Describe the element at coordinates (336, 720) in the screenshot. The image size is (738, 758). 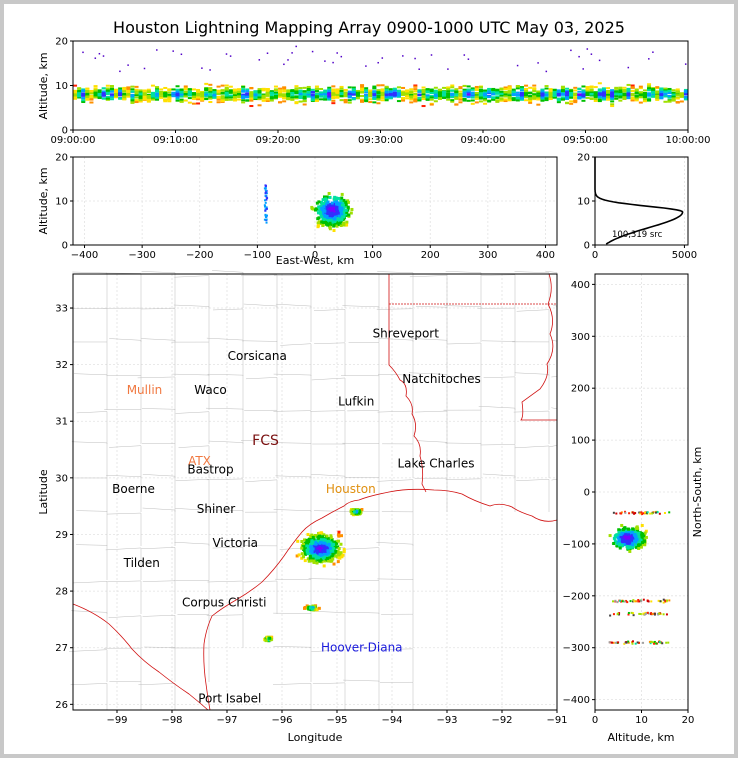
I see `map-x-tick-label: −95` at that location.